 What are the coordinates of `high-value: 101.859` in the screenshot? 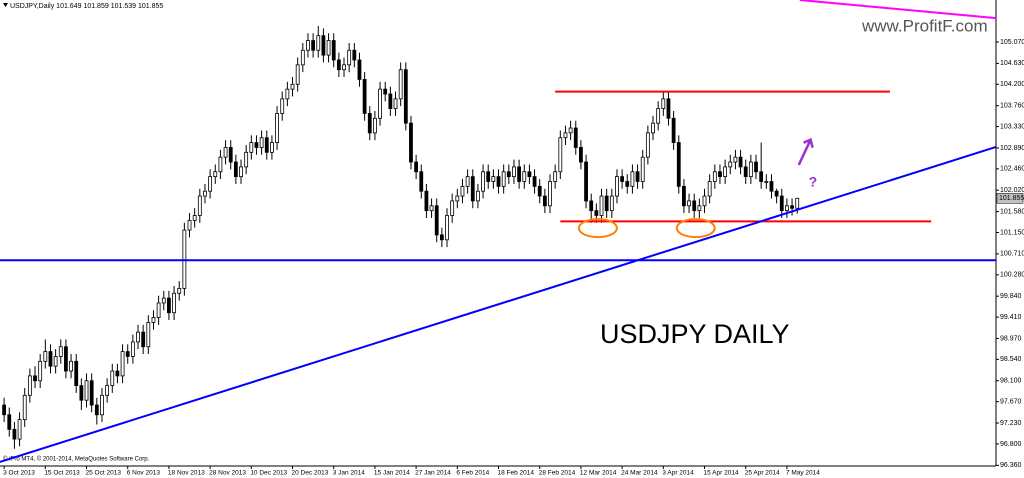 It's located at (95, 6).